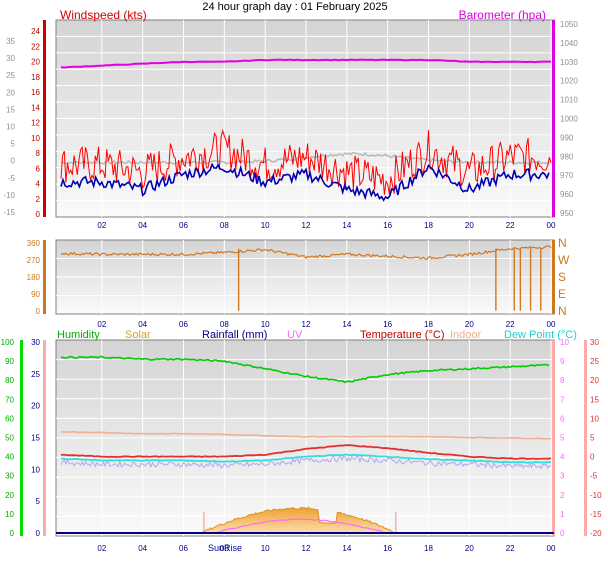 This screenshot has width=608, height=566. I want to click on temperature-tick-label: 0, so click(592, 457).